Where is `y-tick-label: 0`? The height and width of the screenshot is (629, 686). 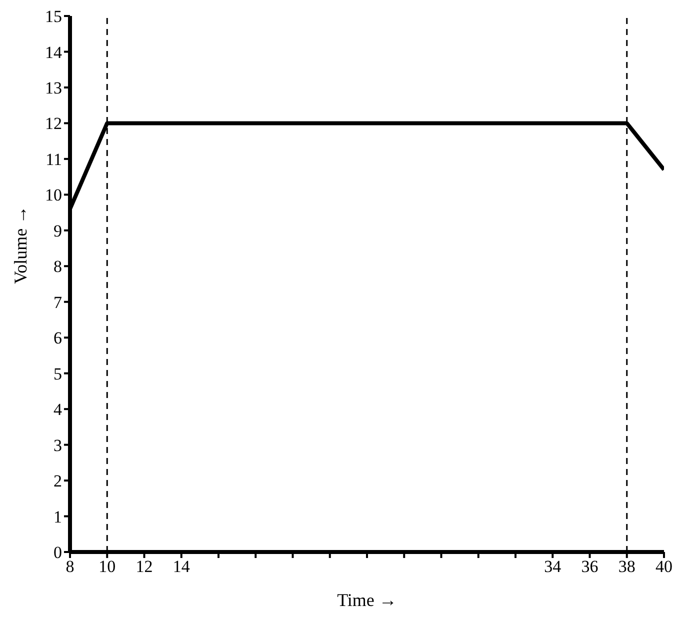
y-tick-label: 0 is located at coordinates (58, 552).